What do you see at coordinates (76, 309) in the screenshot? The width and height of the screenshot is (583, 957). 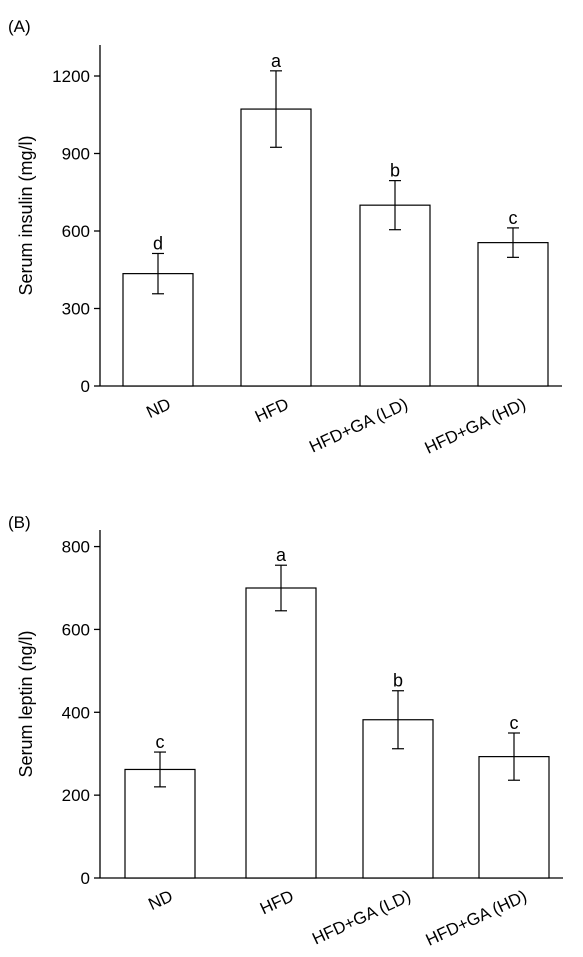 I see `y-tick-label: 300` at bounding box center [76, 309].